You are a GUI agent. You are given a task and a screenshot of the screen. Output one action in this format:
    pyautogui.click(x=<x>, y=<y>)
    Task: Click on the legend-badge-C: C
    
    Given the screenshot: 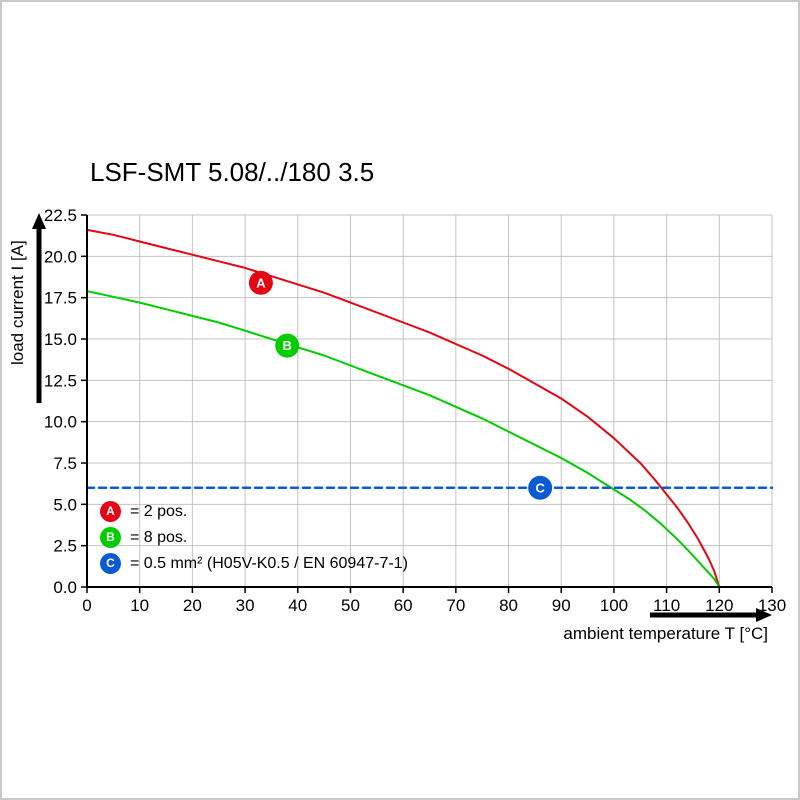 What is the action you would take?
    pyautogui.click(x=110, y=563)
    